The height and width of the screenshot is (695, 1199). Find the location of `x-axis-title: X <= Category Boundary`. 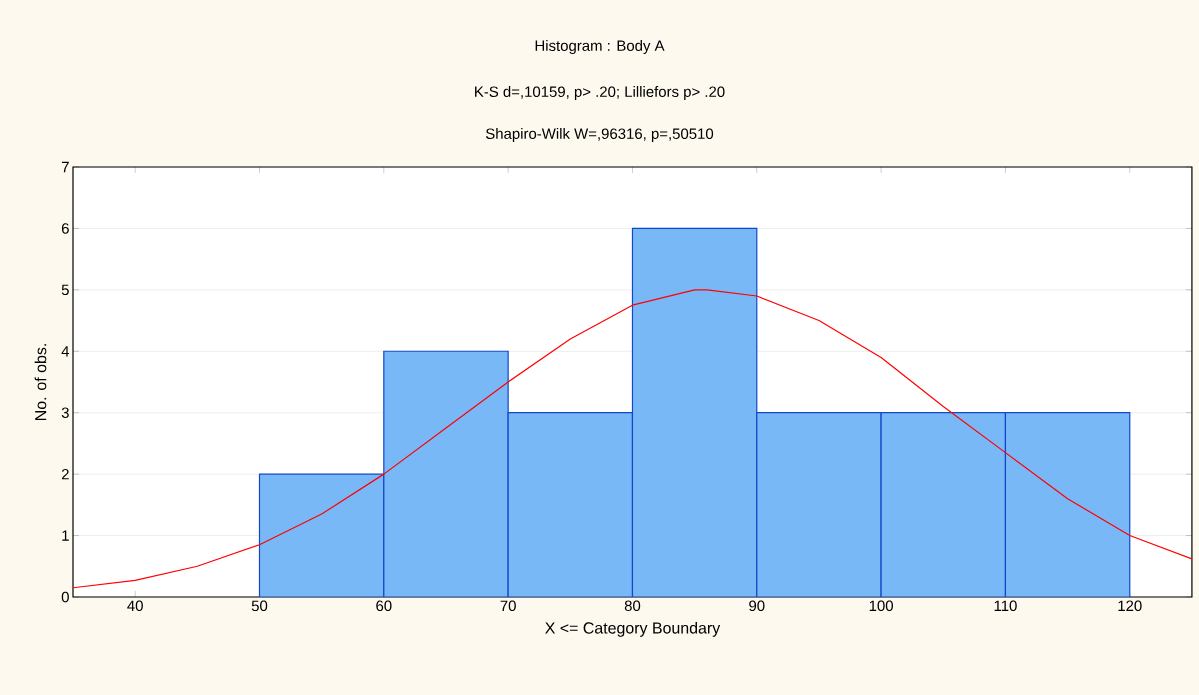

x-axis-title: X <= Category Boundary is located at coordinates (633, 629).